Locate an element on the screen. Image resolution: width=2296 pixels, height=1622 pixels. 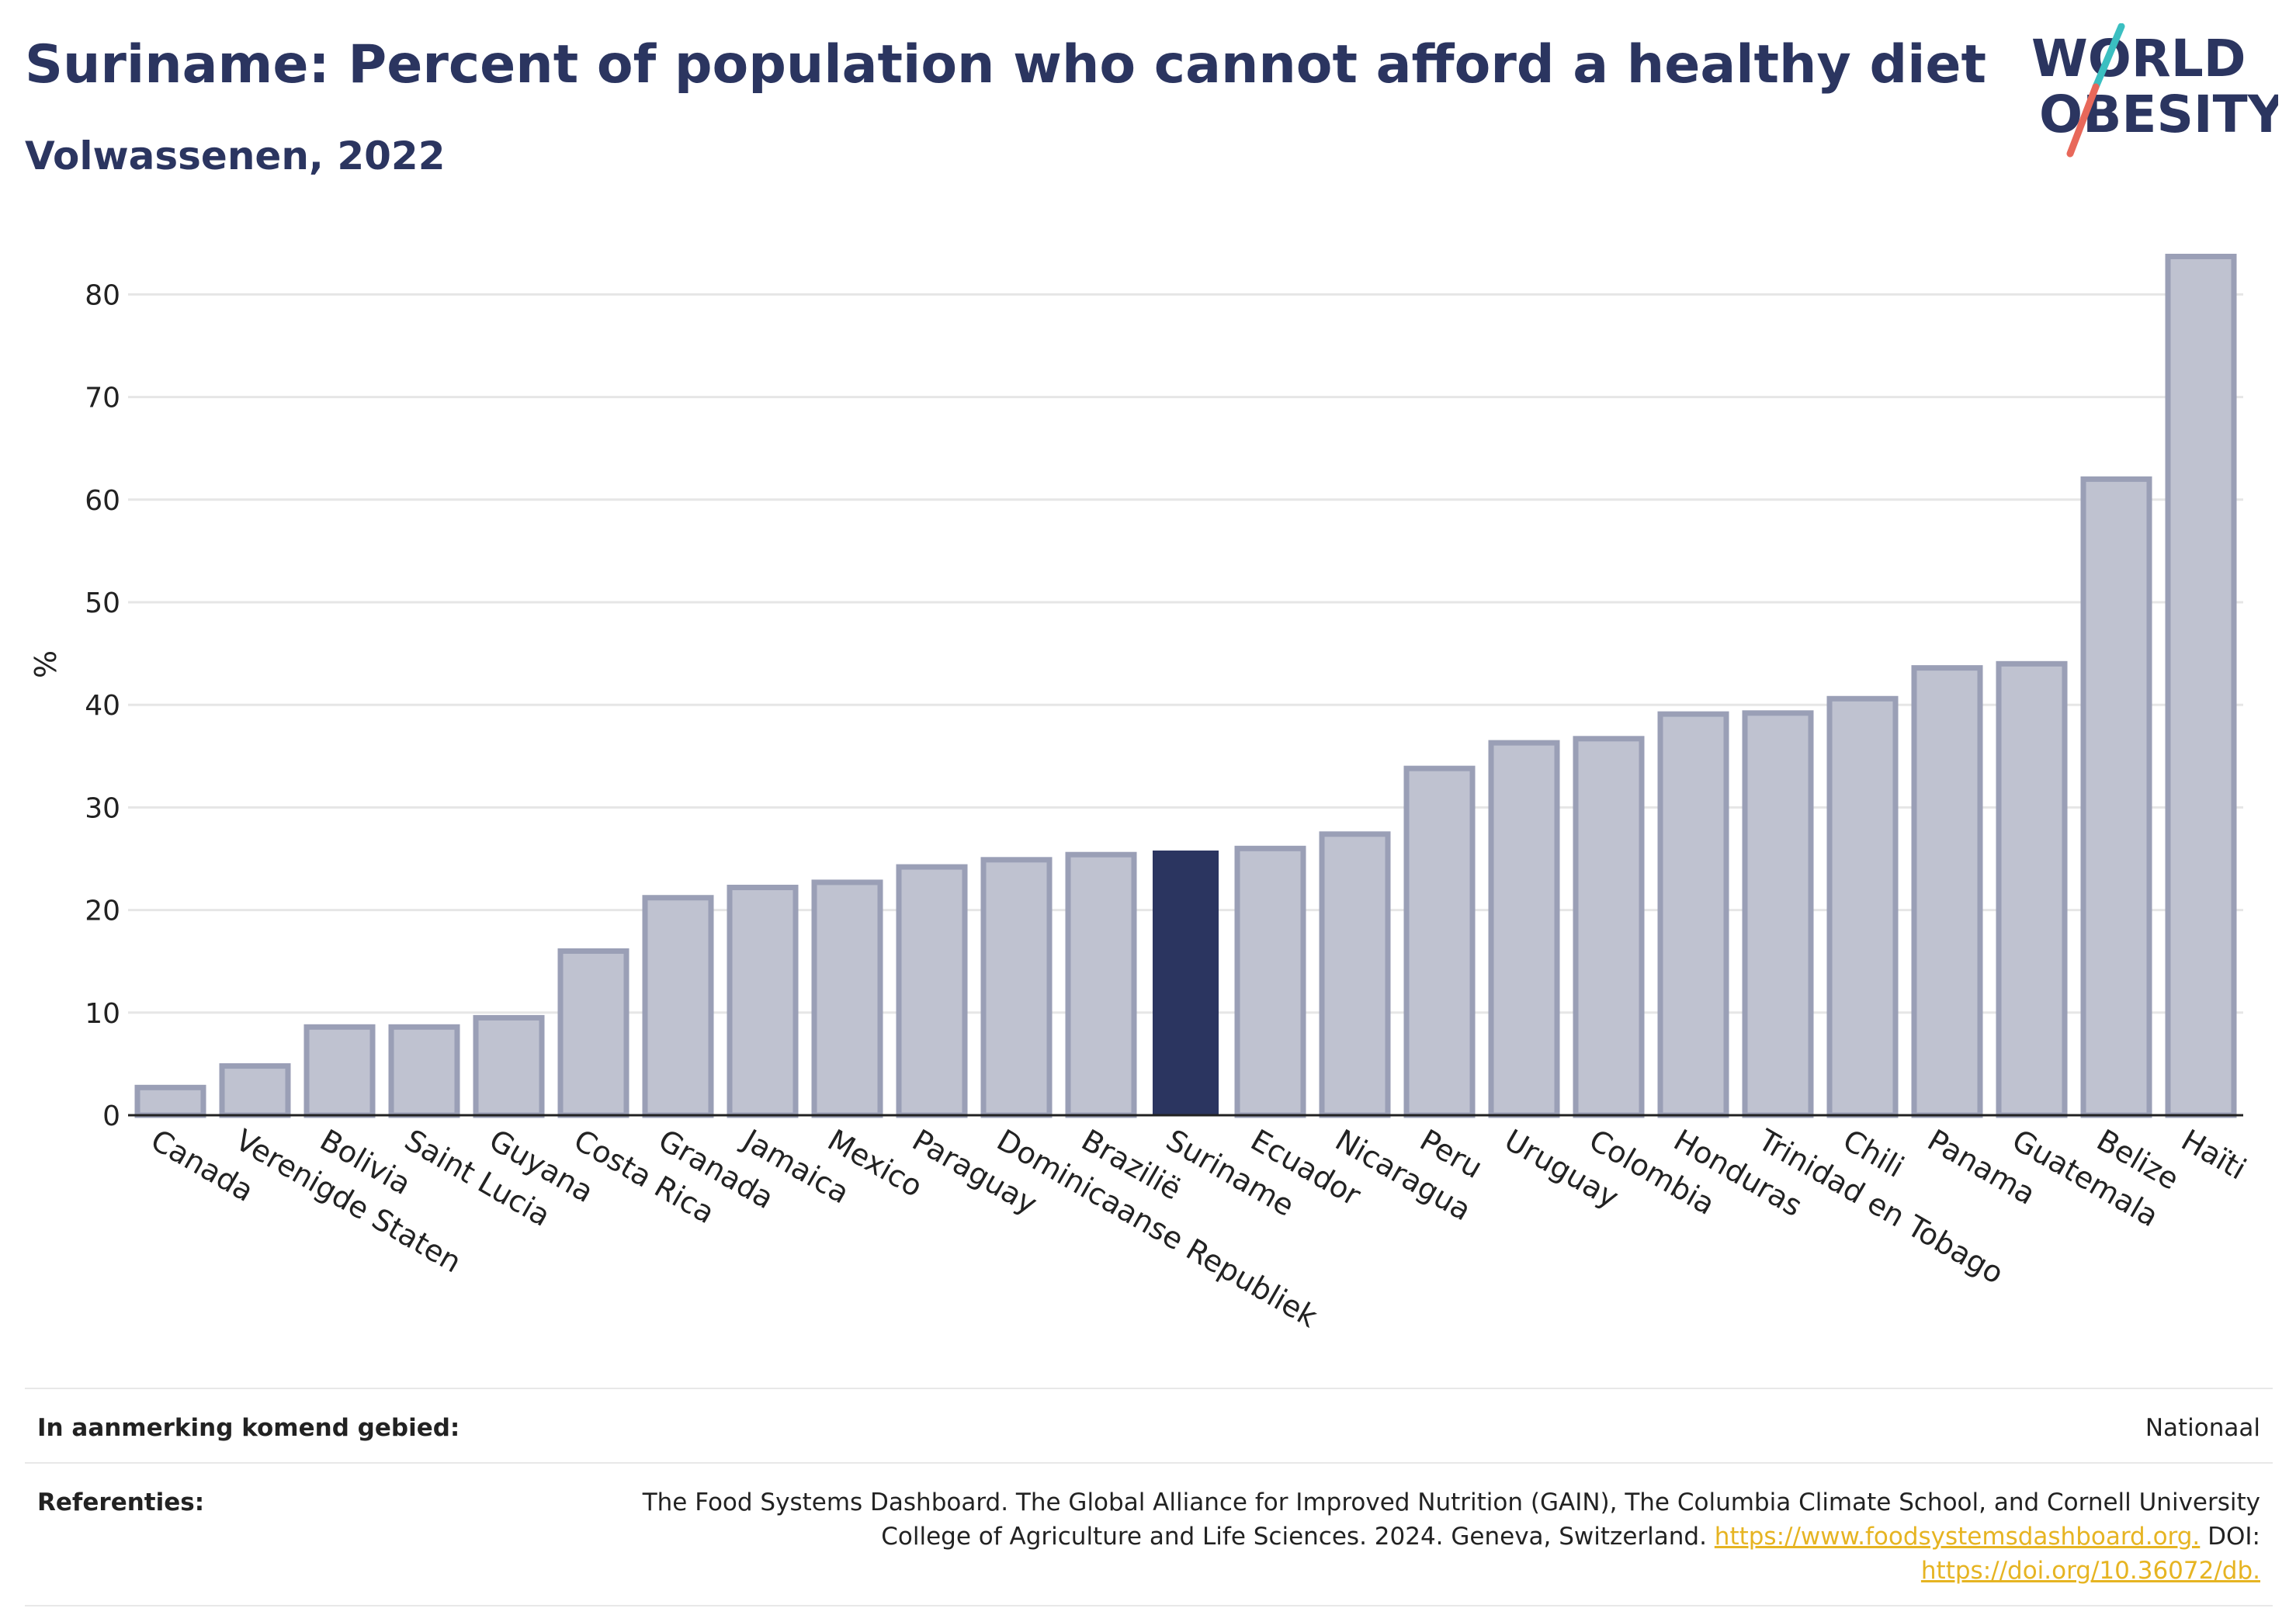
logo-line1: WORLD is located at coordinates (2138, 58).